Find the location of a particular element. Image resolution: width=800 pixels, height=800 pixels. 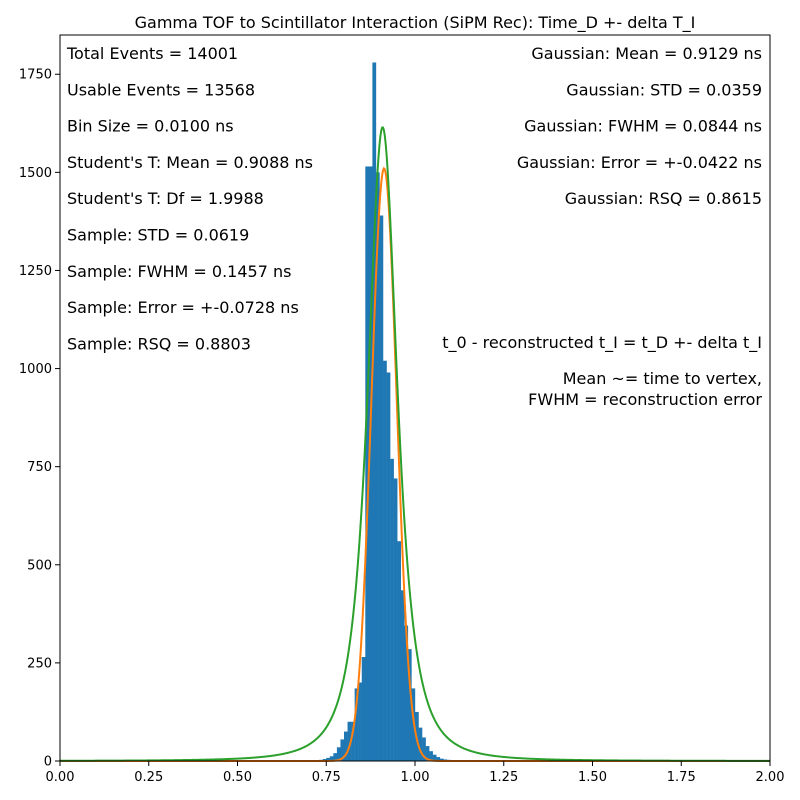

stat-annotation-left: Usable Events = 13568 is located at coordinates (161, 89).